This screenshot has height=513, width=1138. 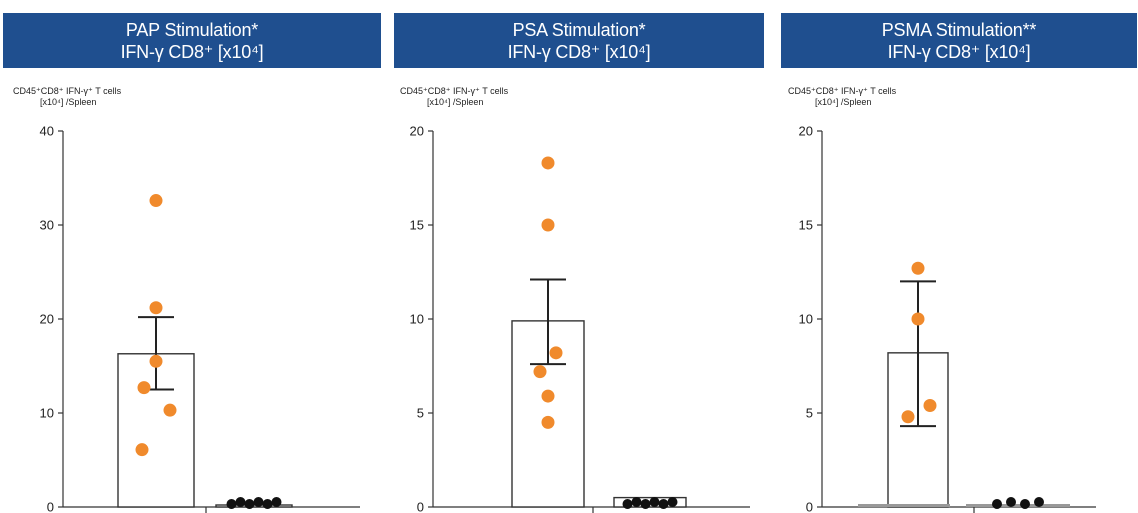 What do you see at coordinates (904, 505) in the screenshot?
I see `bar-baseline` at bounding box center [904, 505].